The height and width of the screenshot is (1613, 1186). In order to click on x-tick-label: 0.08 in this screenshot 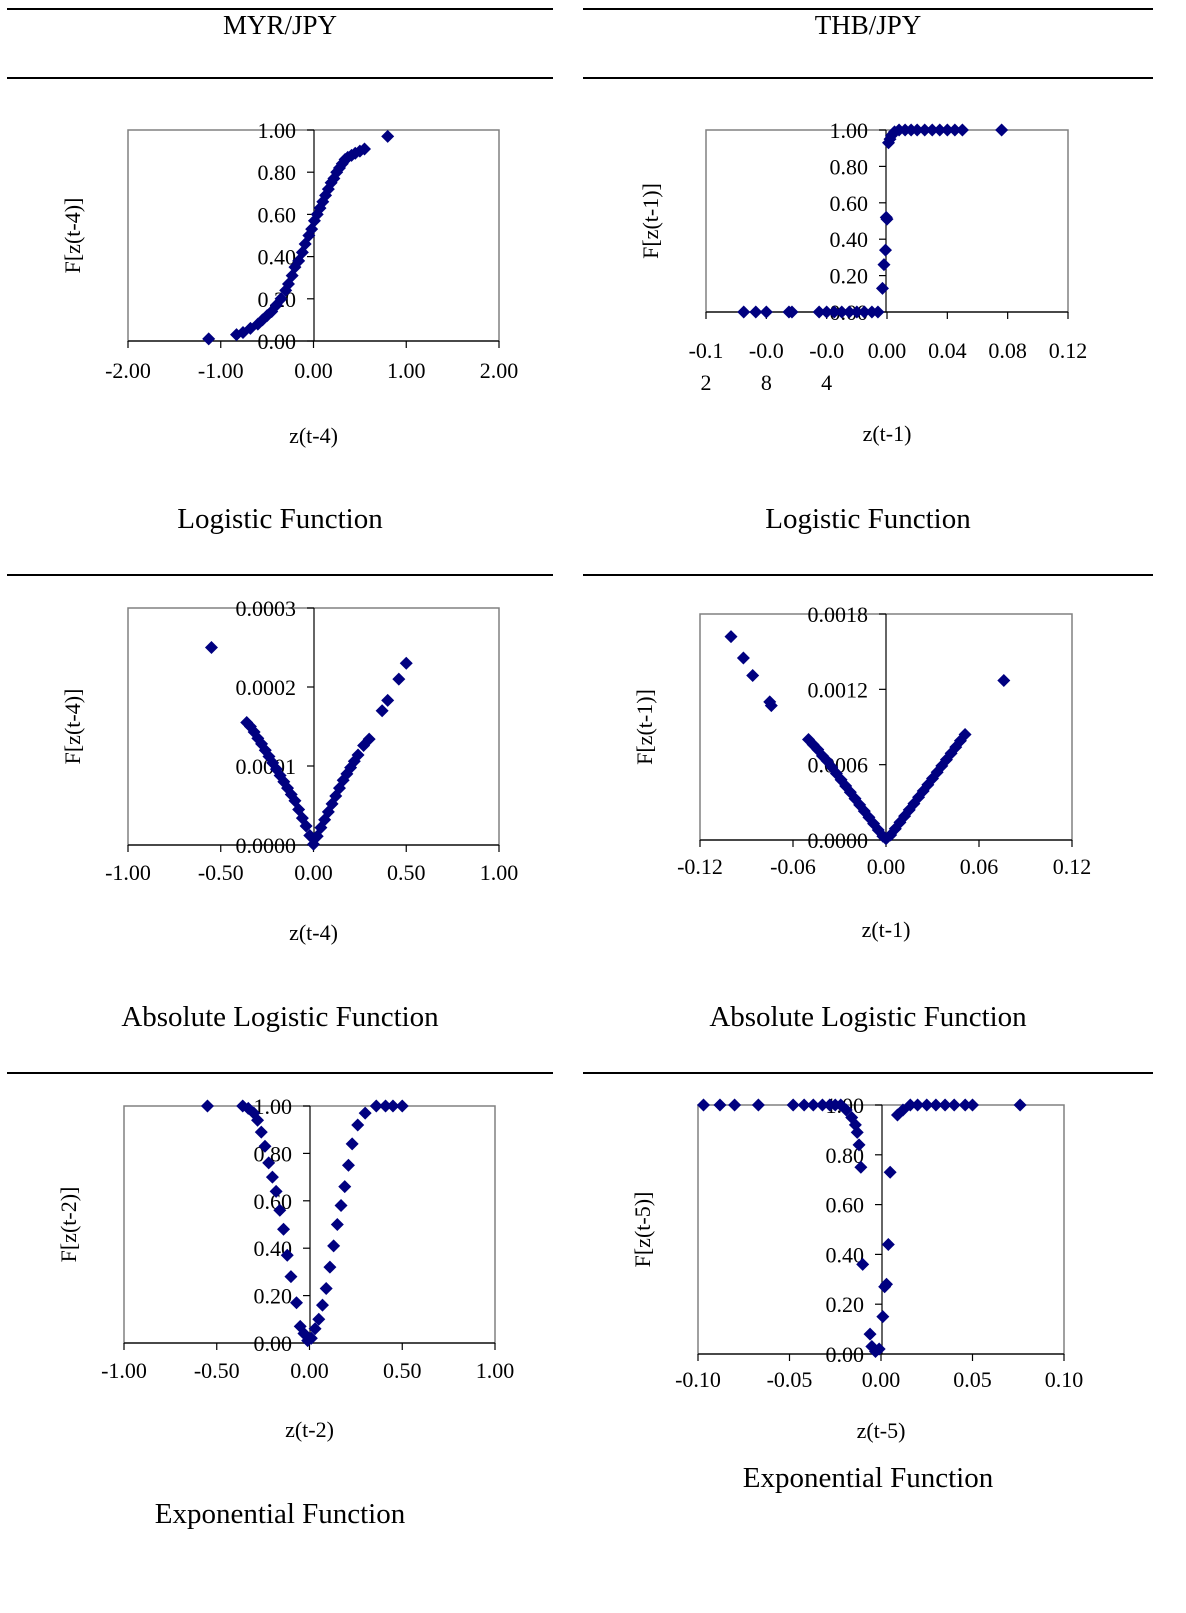, I will do `click(1007, 350)`.